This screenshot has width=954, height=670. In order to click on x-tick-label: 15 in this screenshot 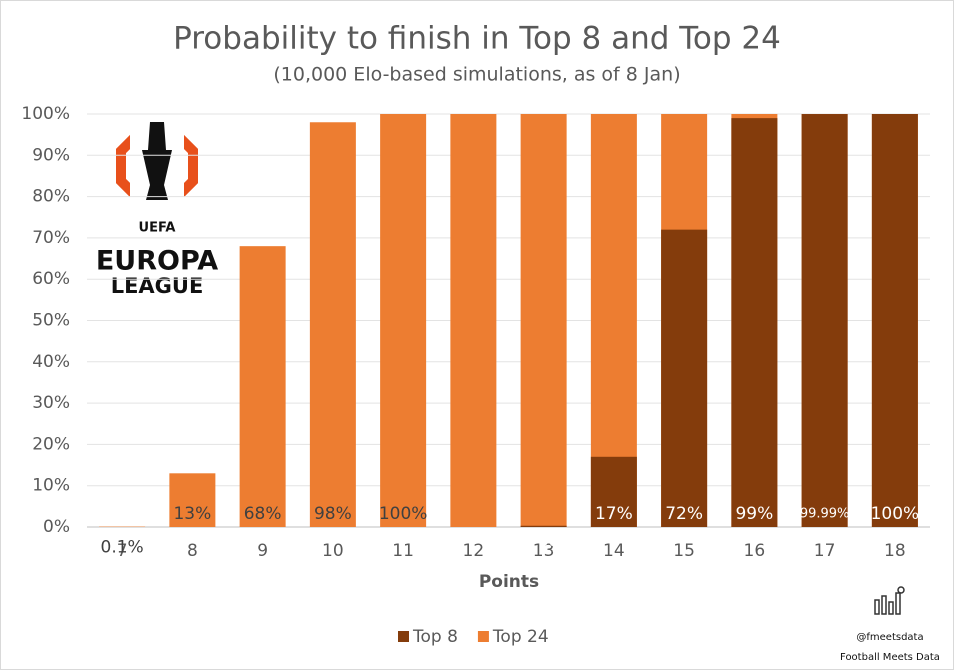, I will do `click(684, 551)`.